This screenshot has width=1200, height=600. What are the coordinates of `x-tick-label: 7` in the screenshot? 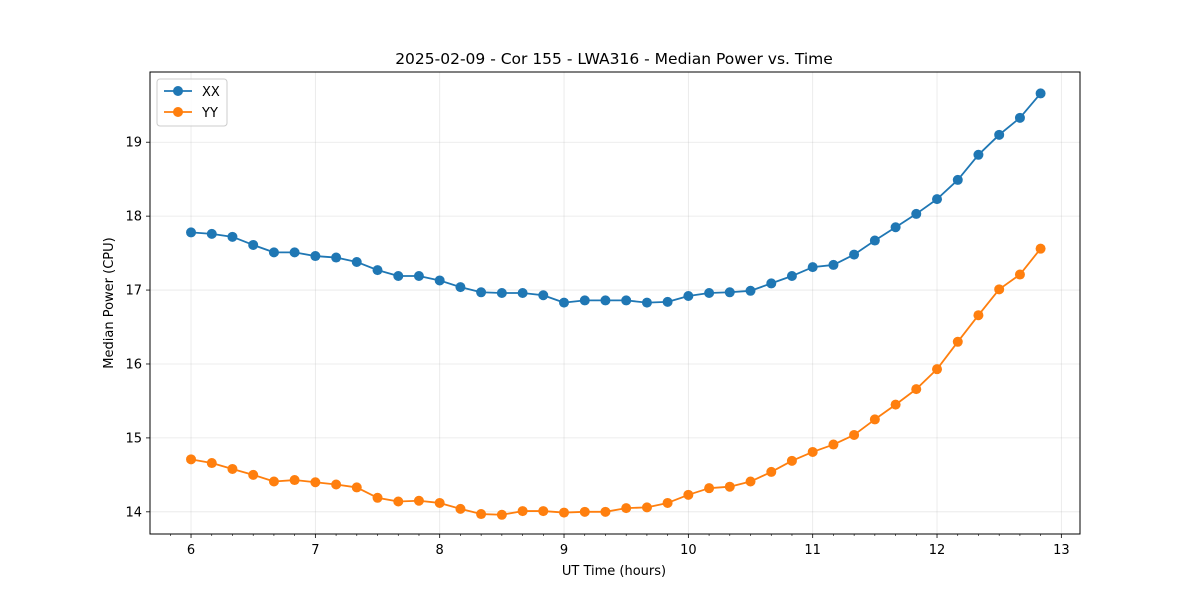 It's located at (315, 550).